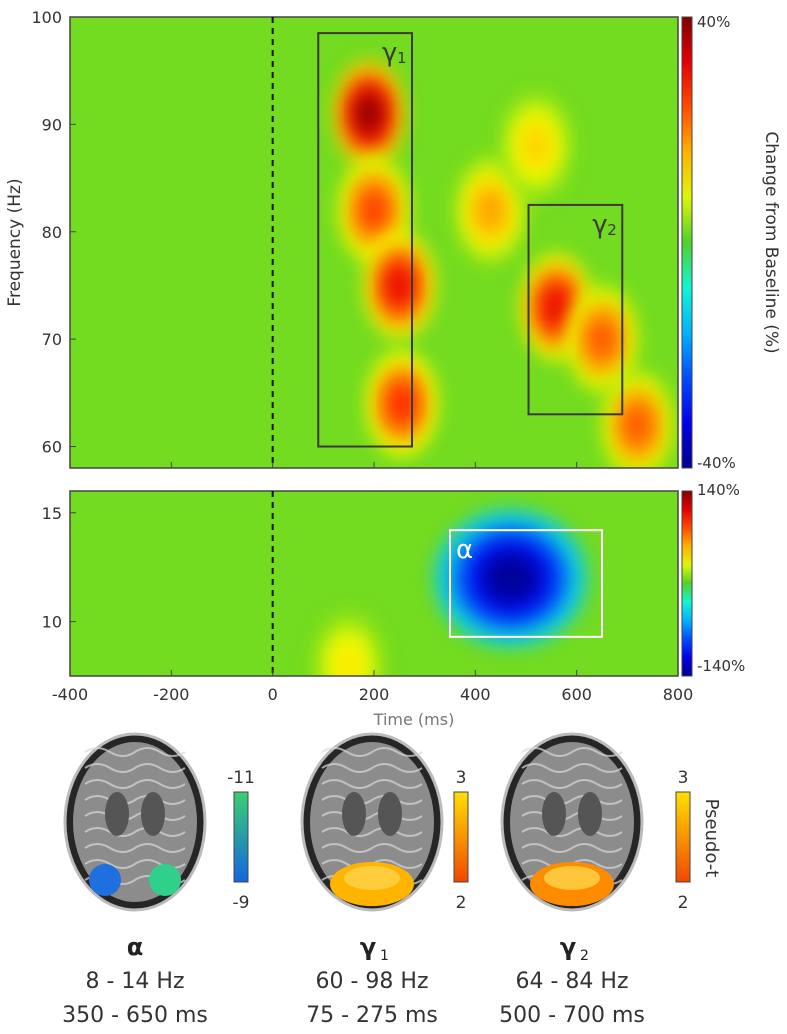 The width and height of the screenshot is (787, 1034). I want to click on brain-scale-top-0: -11, so click(241, 778).